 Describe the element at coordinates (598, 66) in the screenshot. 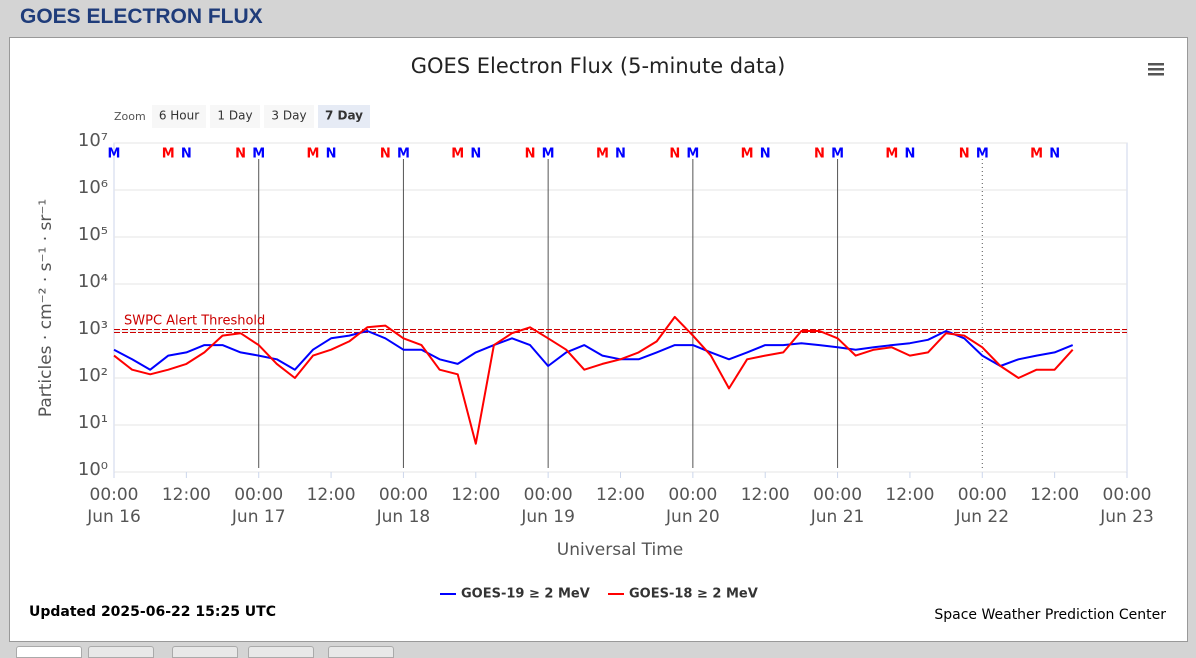

I see `chart-title: GOES Electron Flux (5-minute data)` at that location.